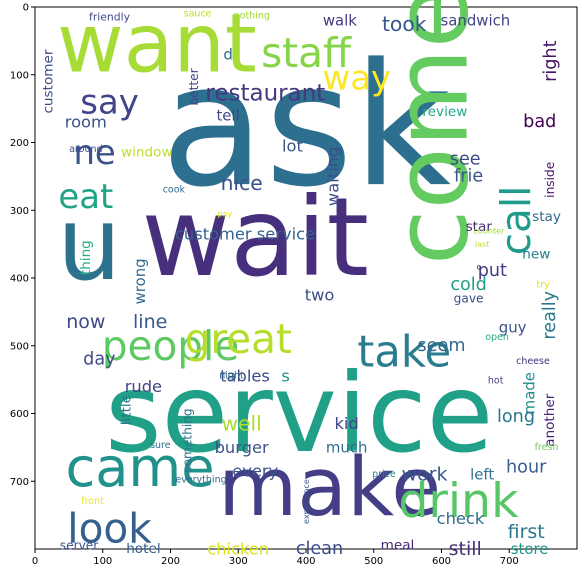  What do you see at coordinates (109, 529) in the screenshot?
I see `word-13: look` at bounding box center [109, 529].